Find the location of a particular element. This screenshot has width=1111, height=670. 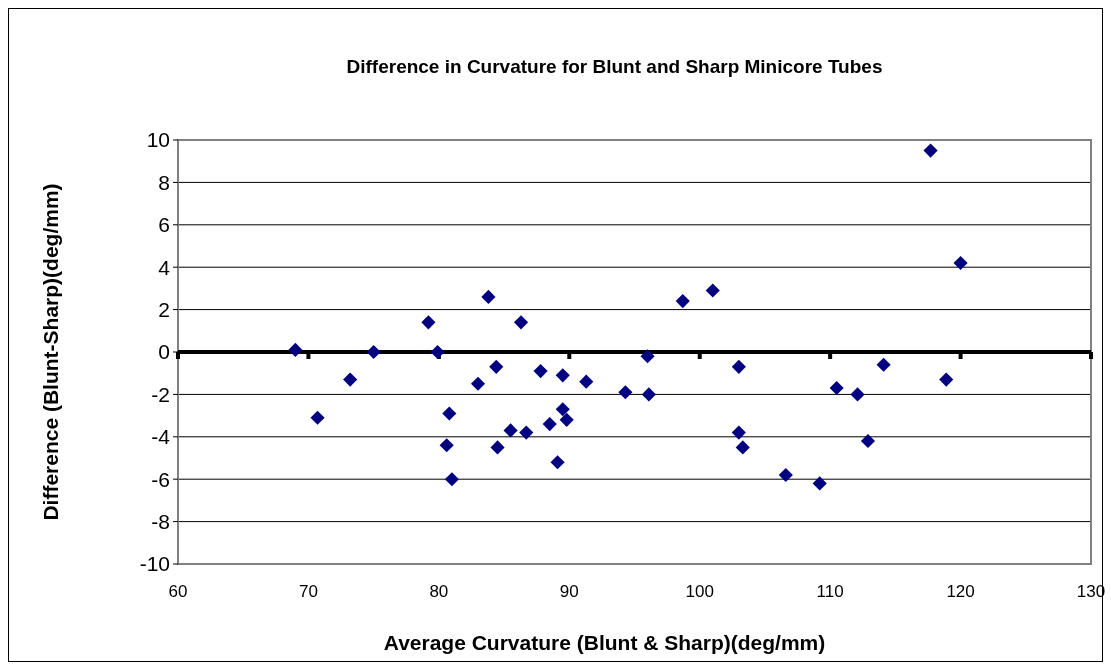

x-tick-label: 110 is located at coordinates (830, 591).